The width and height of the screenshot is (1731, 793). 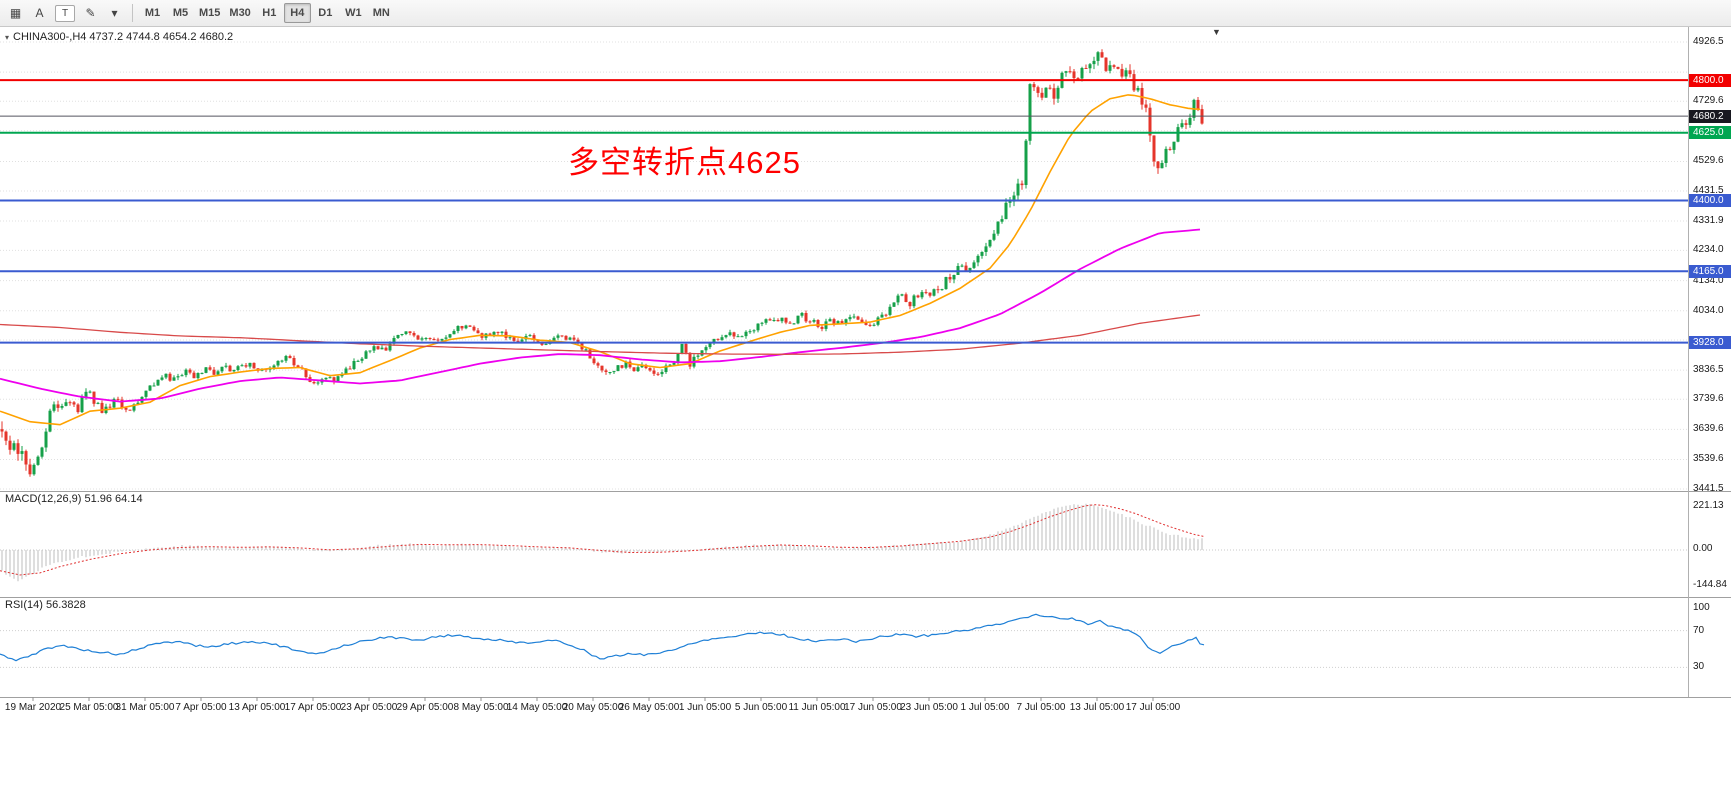 What do you see at coordinates (15, 13) in the screenshot?
I see `windows-icon: ▦` at bounding box center [15, 13].